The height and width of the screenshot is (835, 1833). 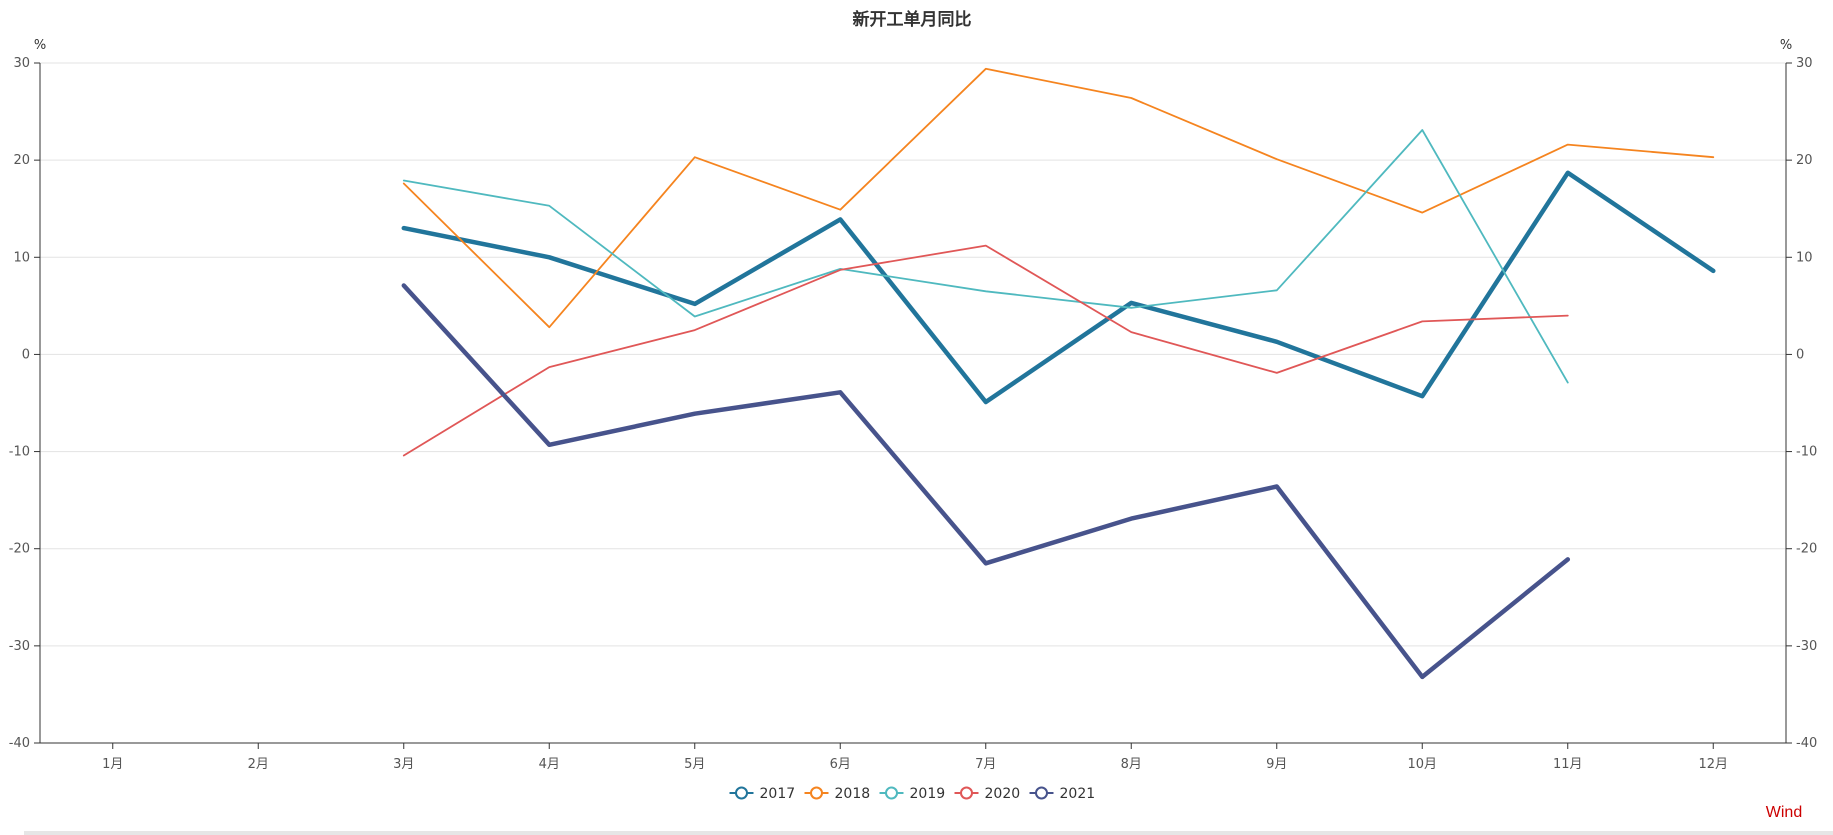 What do you see at coordinates (928, 833) in the screenshot?
I see `horizontal-scrollbar` at bounding box center [928, 833].